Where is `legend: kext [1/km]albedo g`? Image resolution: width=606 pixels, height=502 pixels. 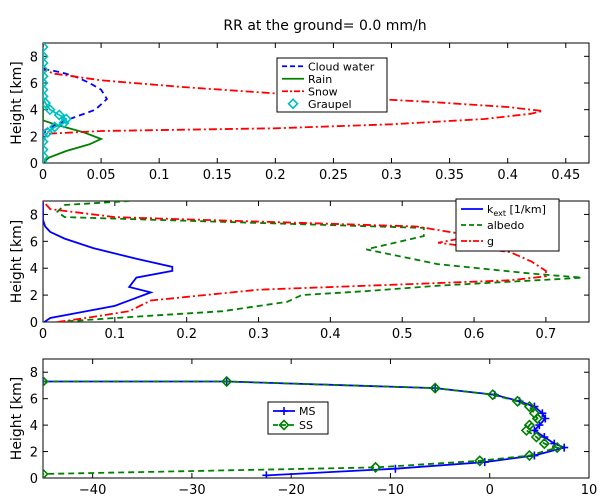 legend: kext [1/km]albedo g is located at coordinates (507, 225).